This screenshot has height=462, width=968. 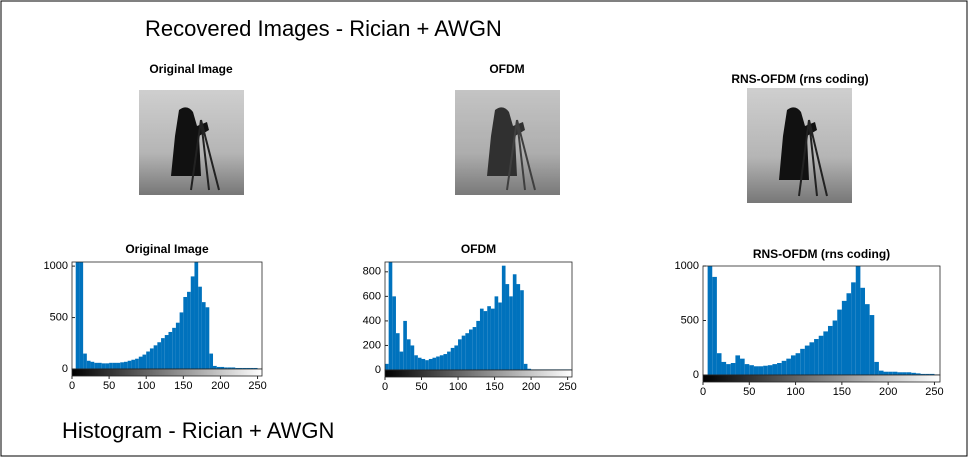 I want to click on x-tick-label: 100, so click(x=795, y=392).